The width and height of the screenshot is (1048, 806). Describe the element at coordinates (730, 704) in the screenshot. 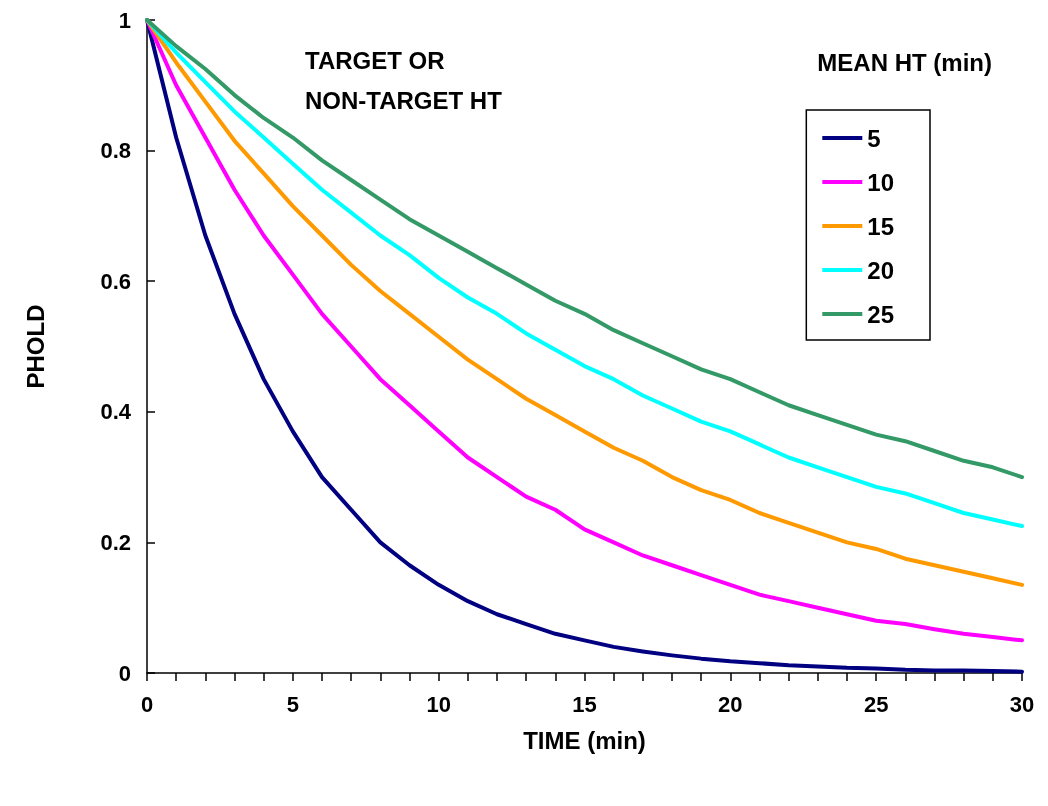

I see `x-tick-label: 20` at that location.